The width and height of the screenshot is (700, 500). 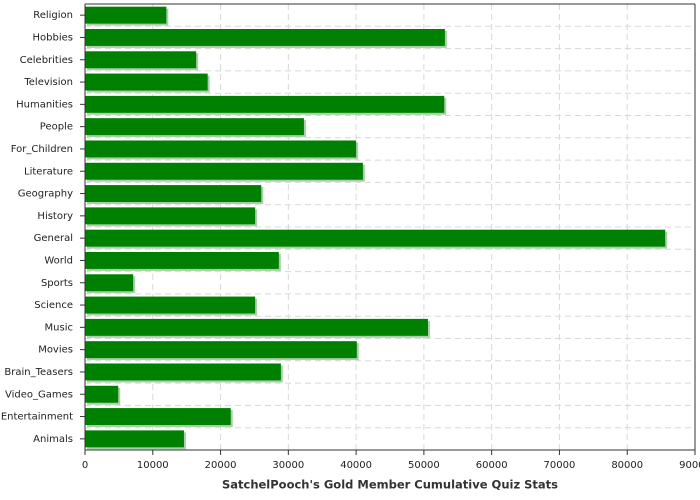 I want to click on y-tick-label: Animals, so click(x=53, y=439).